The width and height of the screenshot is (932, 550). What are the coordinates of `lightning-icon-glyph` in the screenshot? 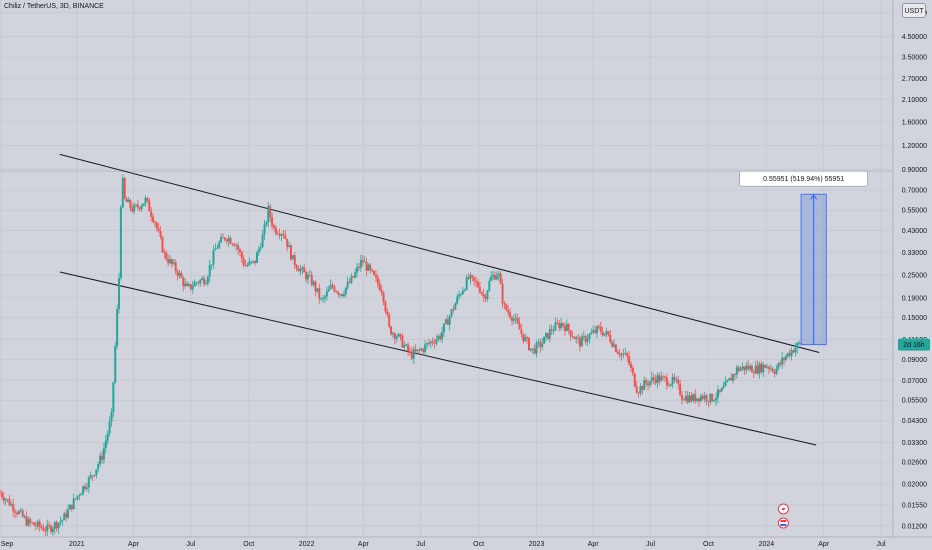 It's located at (783, 509).